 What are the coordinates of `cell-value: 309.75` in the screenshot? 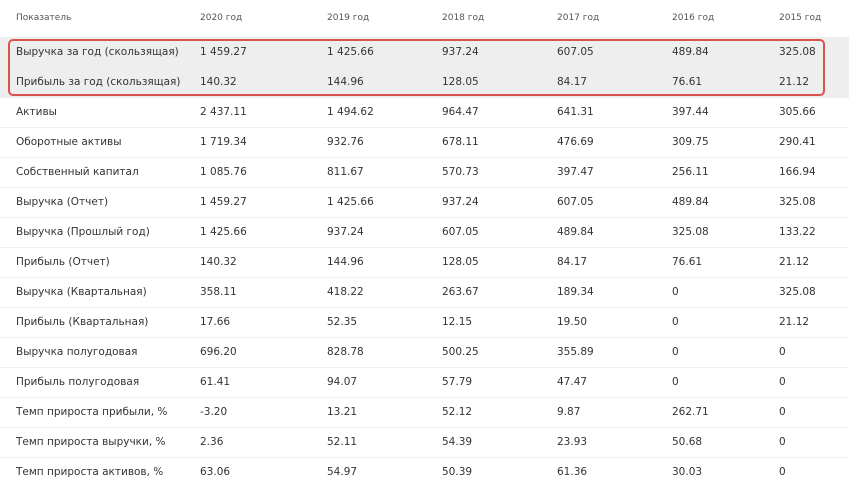 It's located at (690, 142).